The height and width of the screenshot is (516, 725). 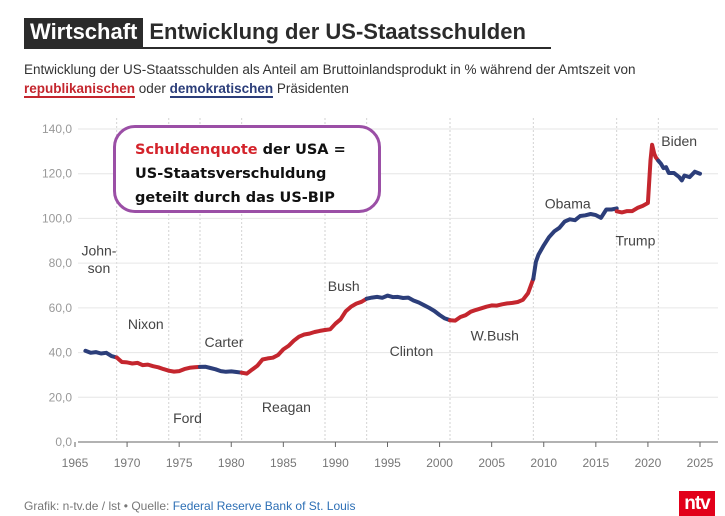 What do you see at coordinates (344, 286) in the screenshot?
I see `president-label: Bush` at bounding box center [344, 286].